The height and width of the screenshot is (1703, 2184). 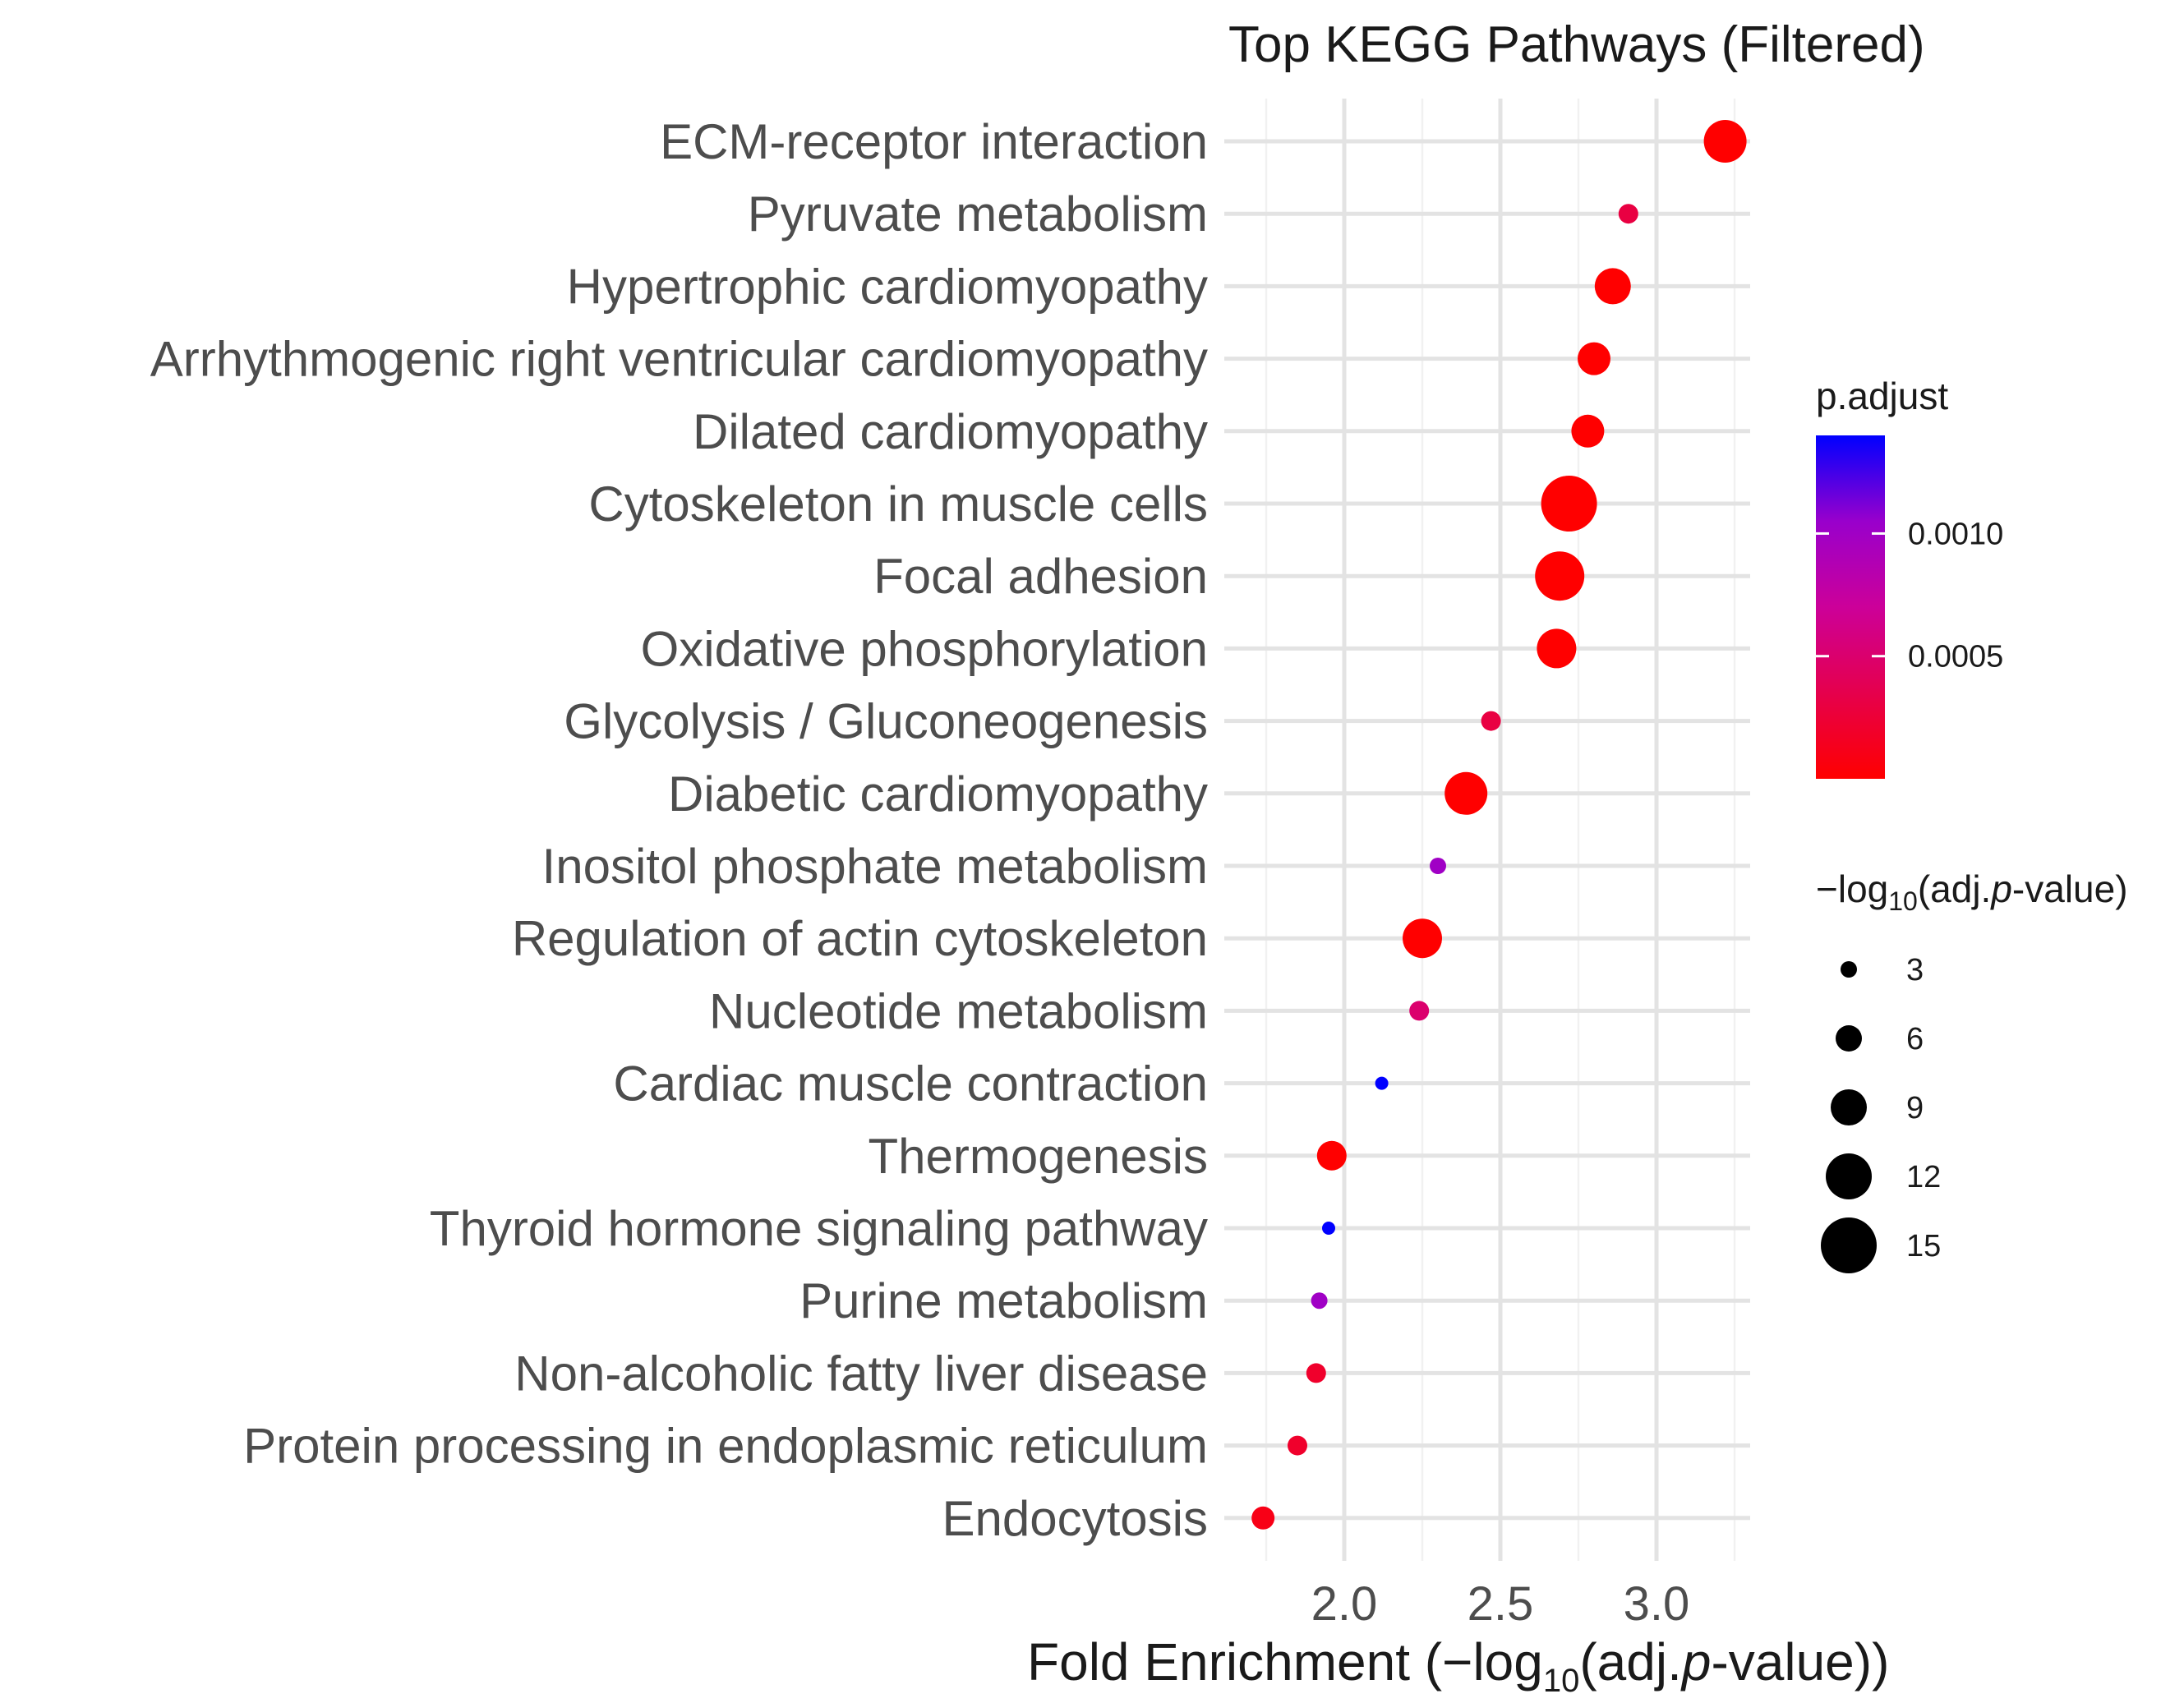 What do you see at coordinates (1955, 657) in the screenshot?
I see `color-legend-label: 0.0005` at bounding box center [1955, 657].